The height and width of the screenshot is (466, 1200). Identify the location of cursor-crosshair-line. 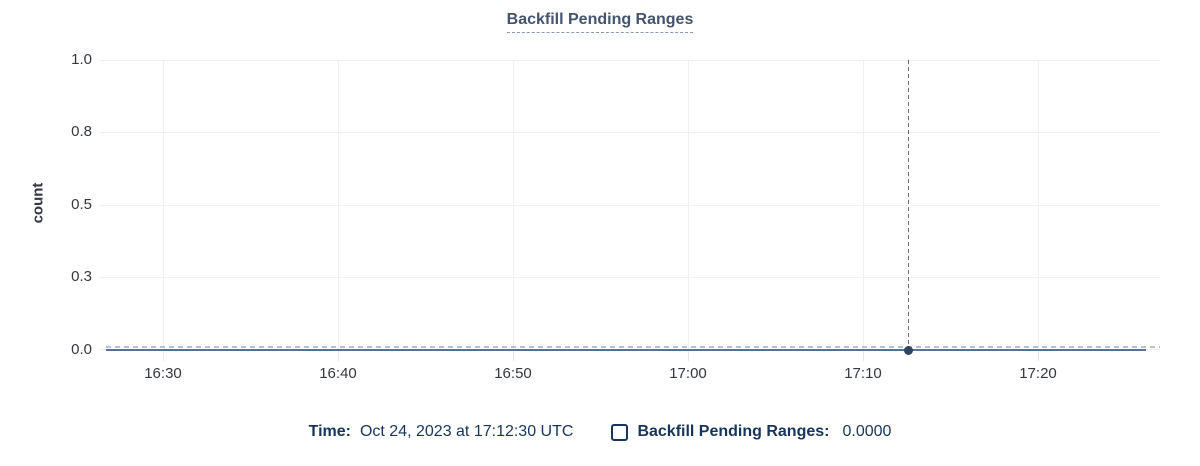
(908, 205).